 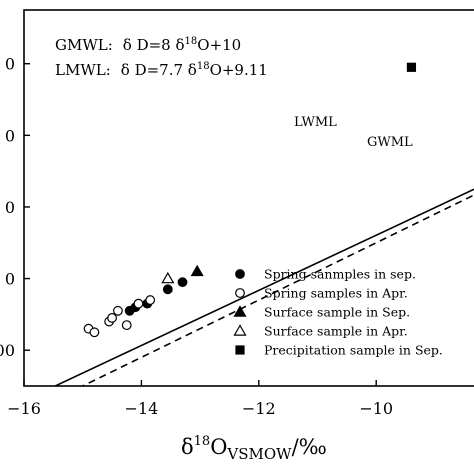 What do you see at coordinates (161, 70) in the screenshot?
I see `lmwl-equation: LMWL: δ D=7.7 δ18O+9.11` at bounding box center [161, 70].